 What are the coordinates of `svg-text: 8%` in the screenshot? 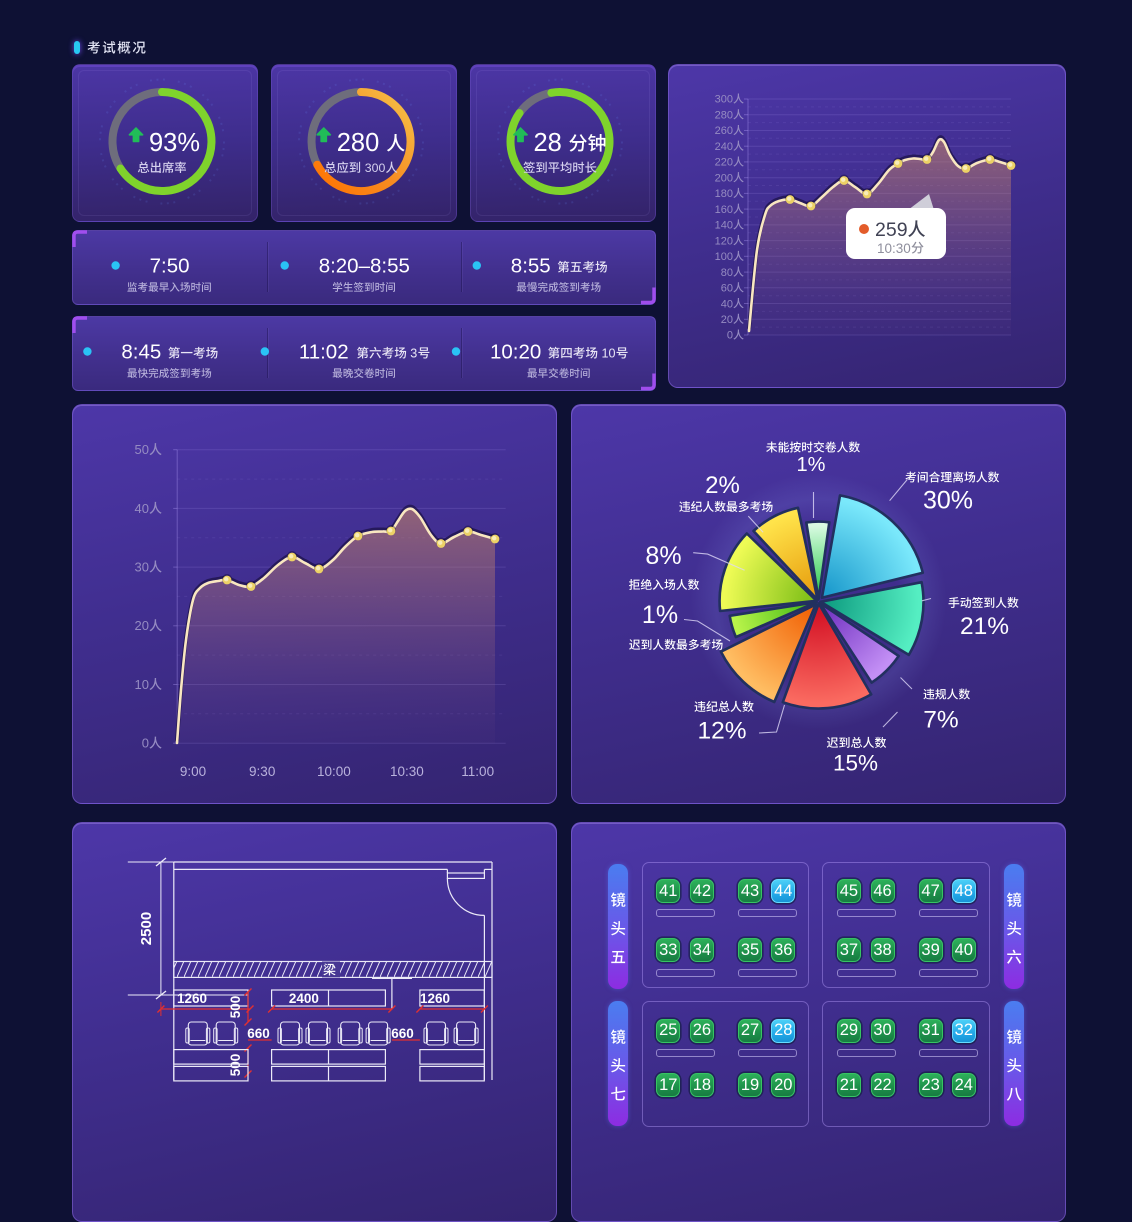 It's located at (663, 556).